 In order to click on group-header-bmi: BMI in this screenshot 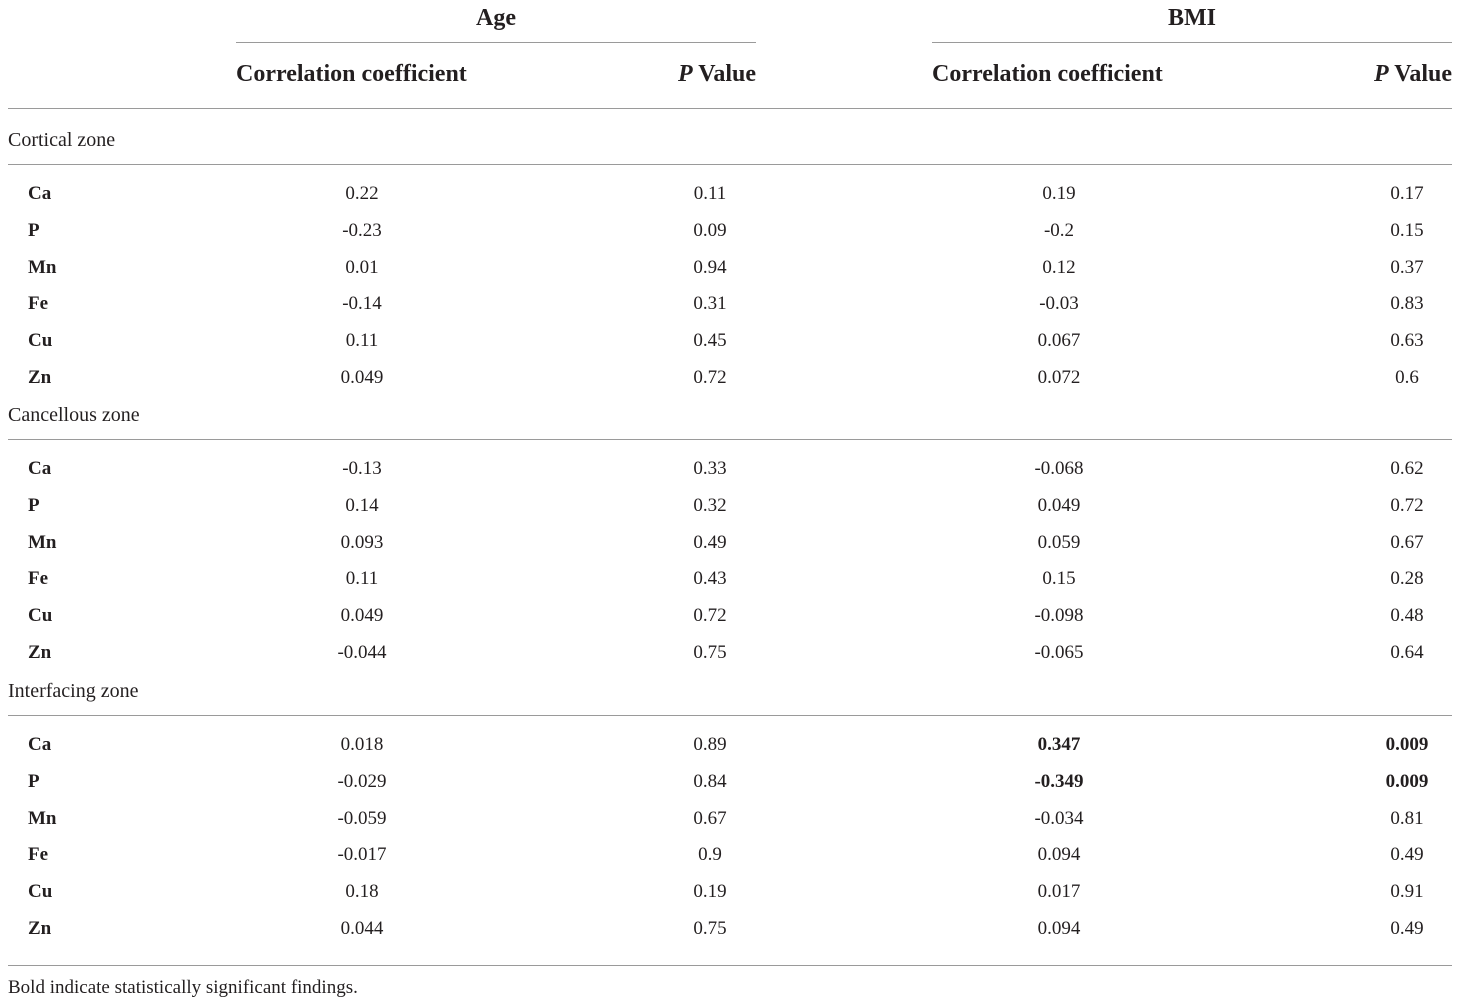, I will do `click(1192, 18)`.